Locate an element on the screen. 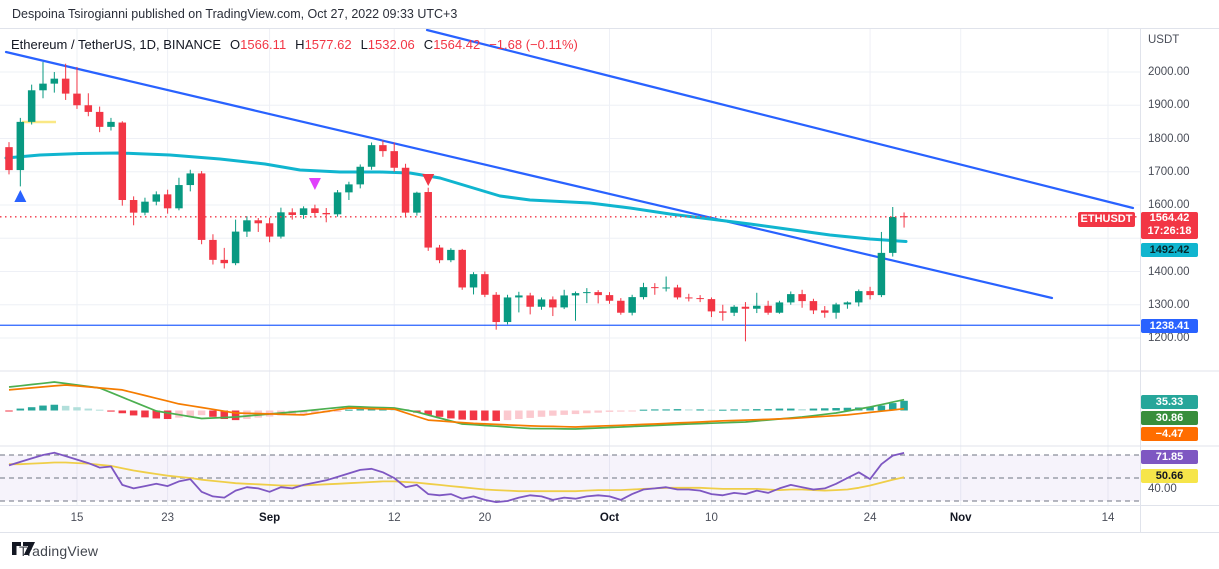 Image resolution: width=1219 pixels, height=569 pixels. time-tick-month: Sep is located at coordinates (270, 518).